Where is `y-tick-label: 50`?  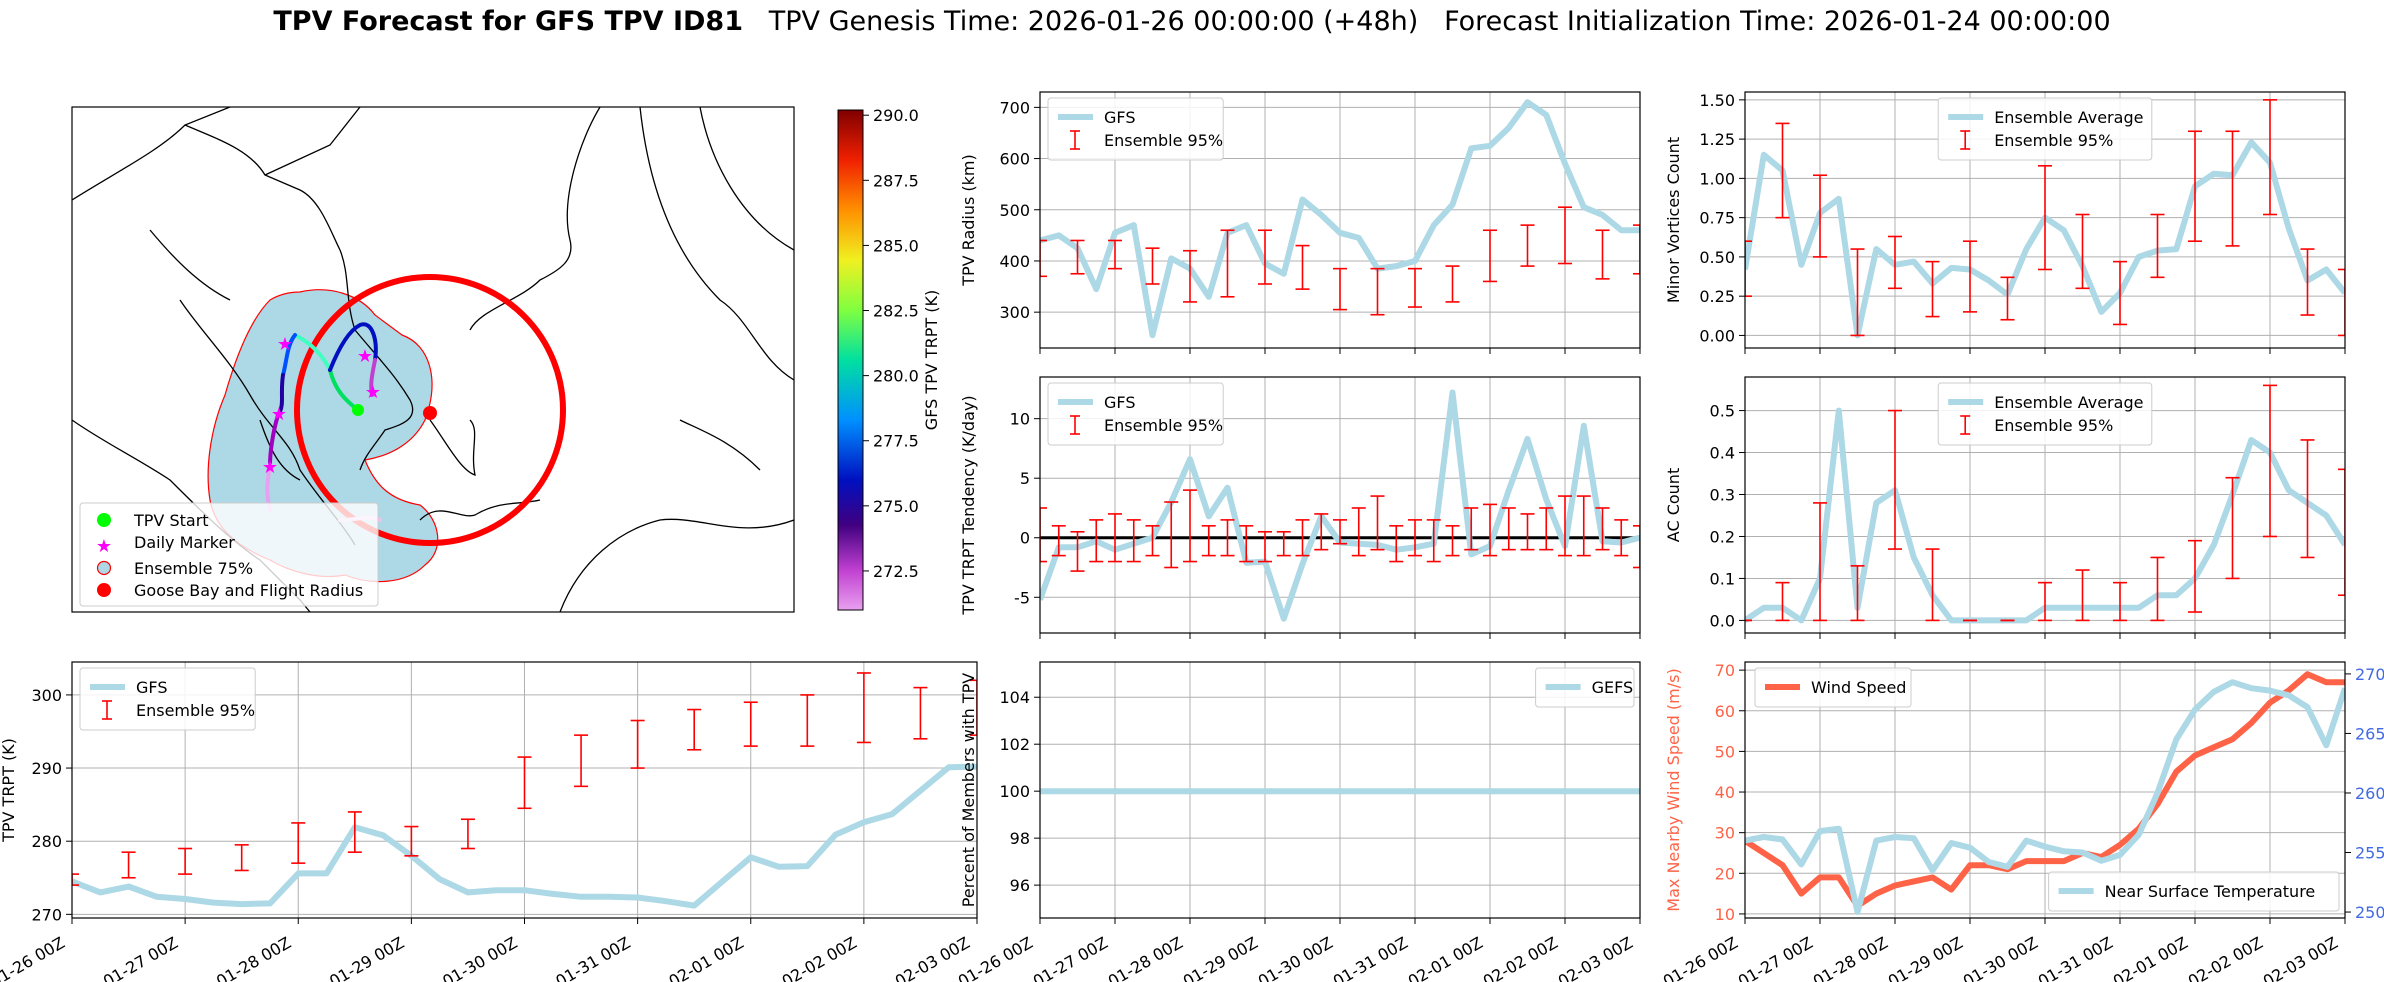 y-tick-label: 50 is located at coordinates (1725, 751).